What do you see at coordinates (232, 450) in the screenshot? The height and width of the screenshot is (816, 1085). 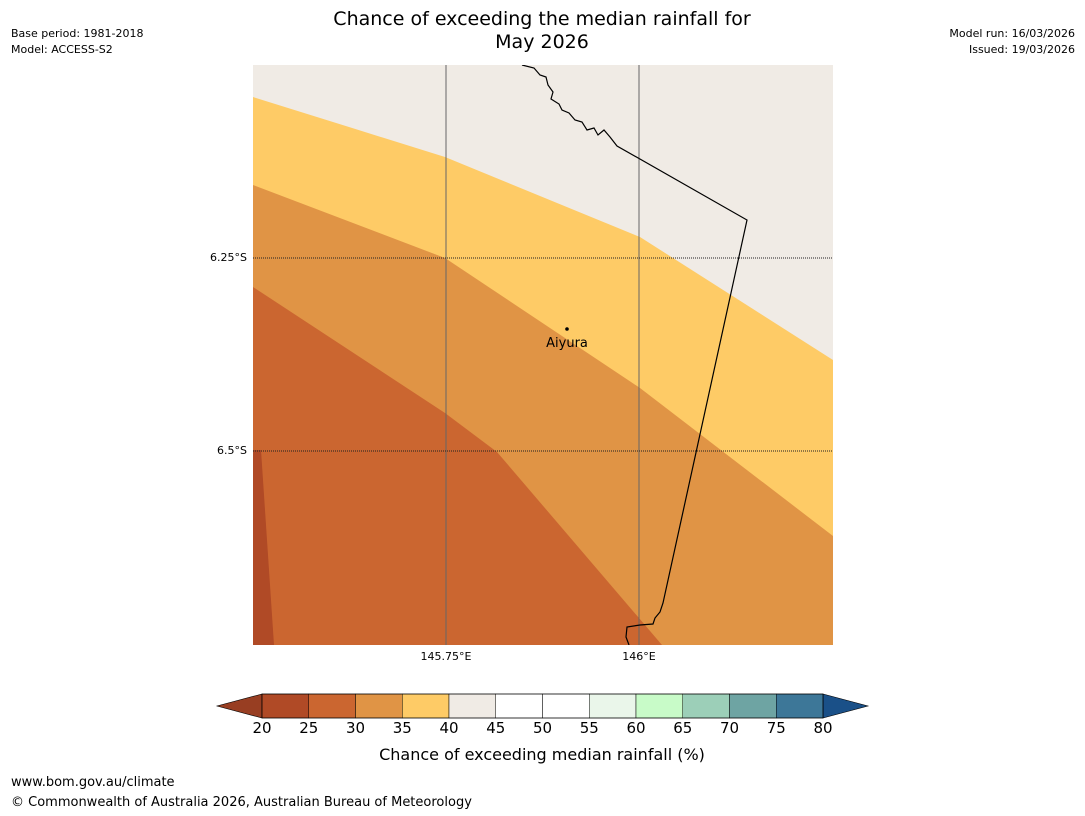 I see `lat-label-6-5: 6.5°S` at bounding box center [232, 450].